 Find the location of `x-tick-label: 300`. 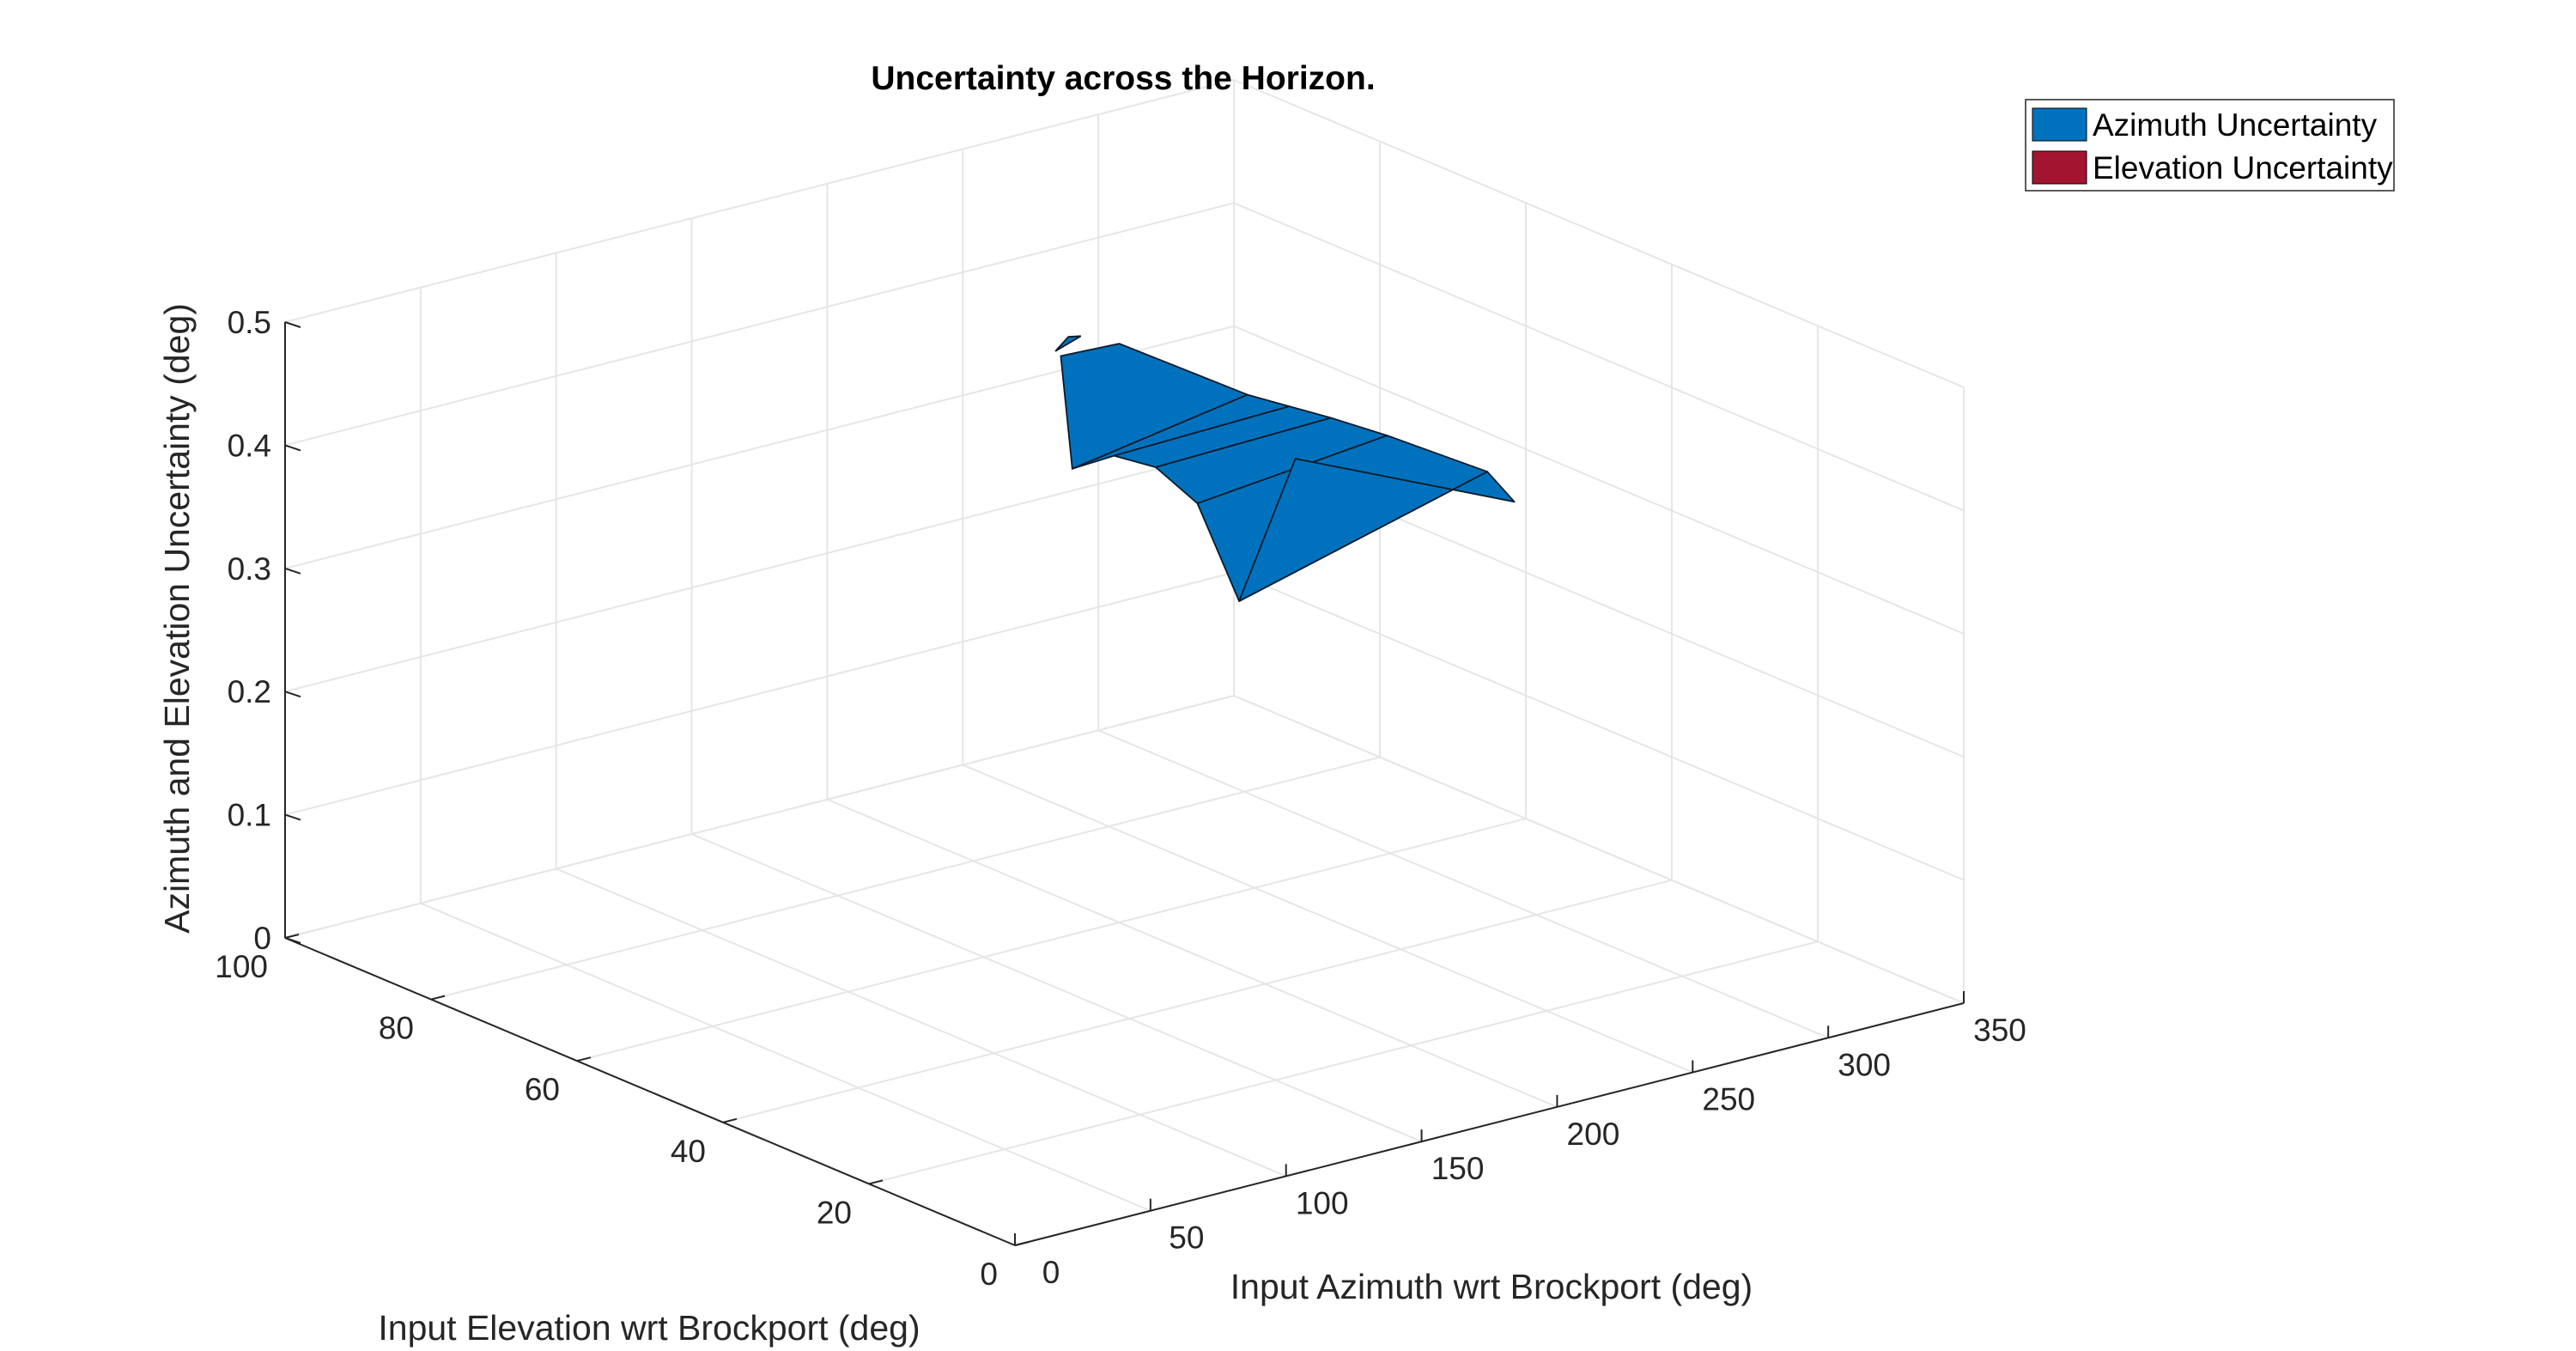

x-tick-label: 300 is located at coordinates (1865, 1064).